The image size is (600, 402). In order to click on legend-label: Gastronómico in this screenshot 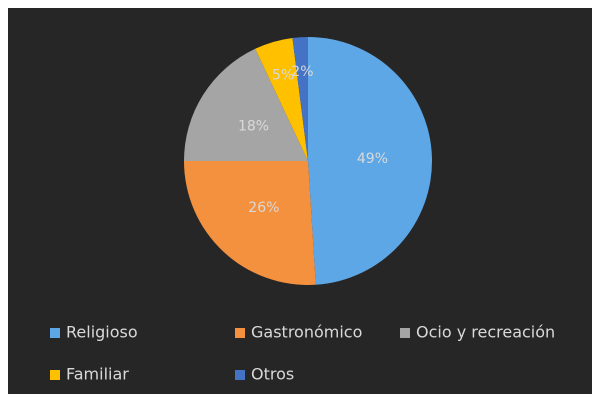, I will do `click(306, 332)`.